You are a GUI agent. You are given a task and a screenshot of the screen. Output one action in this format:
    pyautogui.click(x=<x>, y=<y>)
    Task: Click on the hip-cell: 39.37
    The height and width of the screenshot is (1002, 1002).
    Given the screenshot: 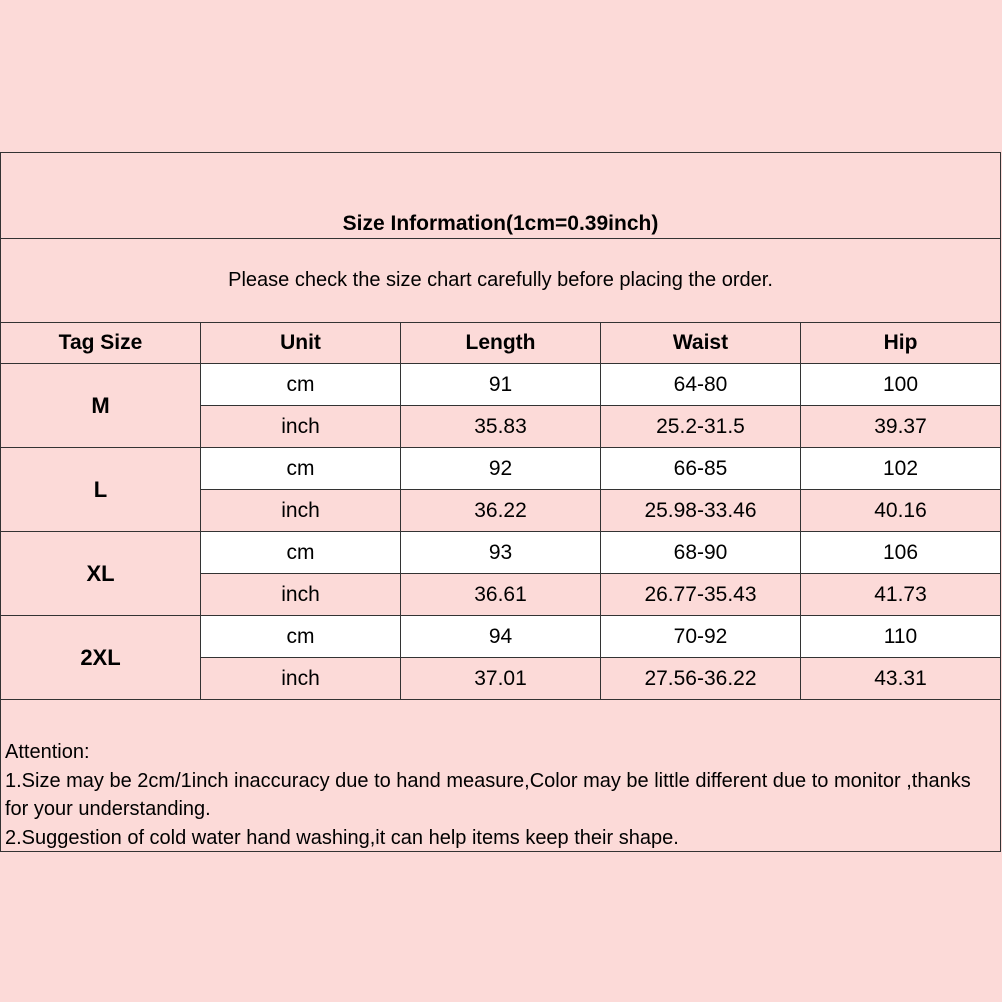 What is the action you would take?
    pyautogui.click(x=900, y=426)
    